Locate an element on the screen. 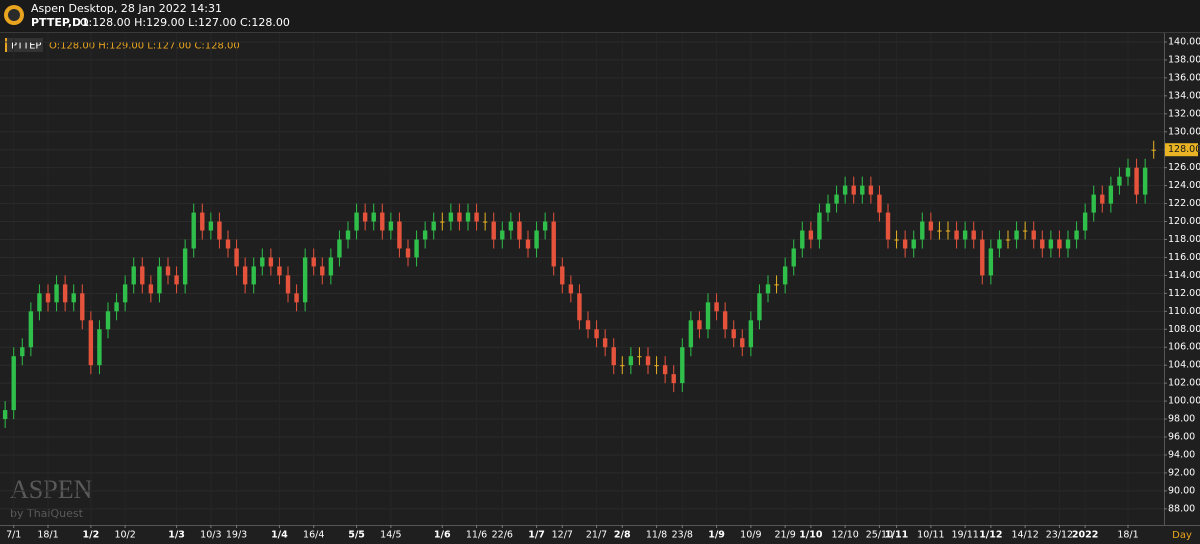 This screenshot has height=544, width=1200. x-tick-label: 1/2 is located at coordinates (91, 535).